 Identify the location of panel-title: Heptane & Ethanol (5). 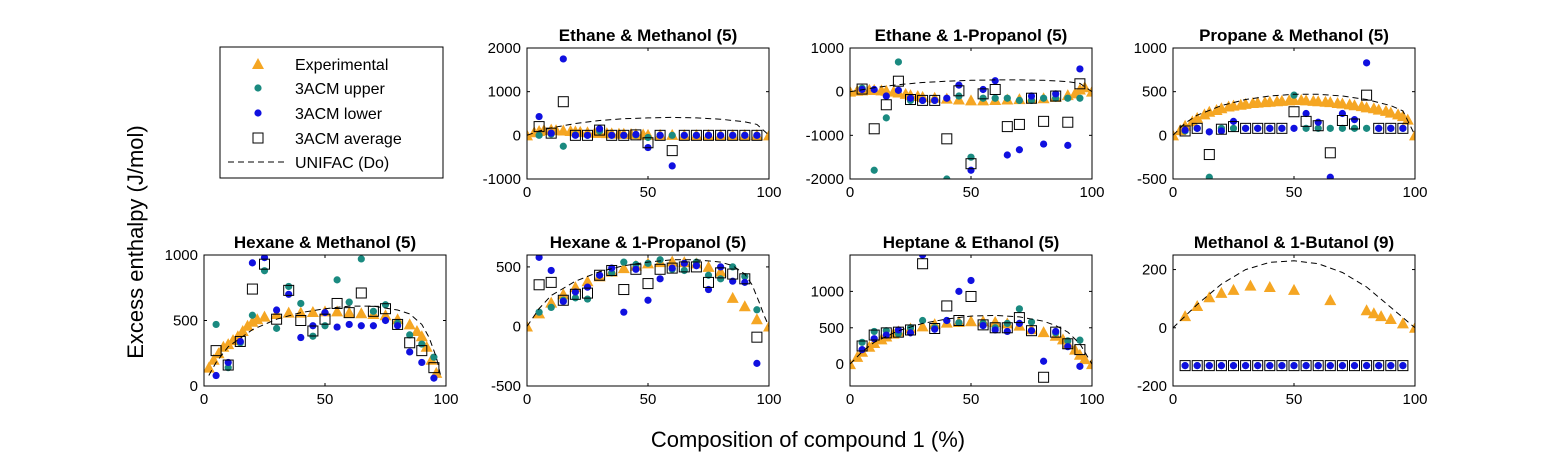
(971, 242).